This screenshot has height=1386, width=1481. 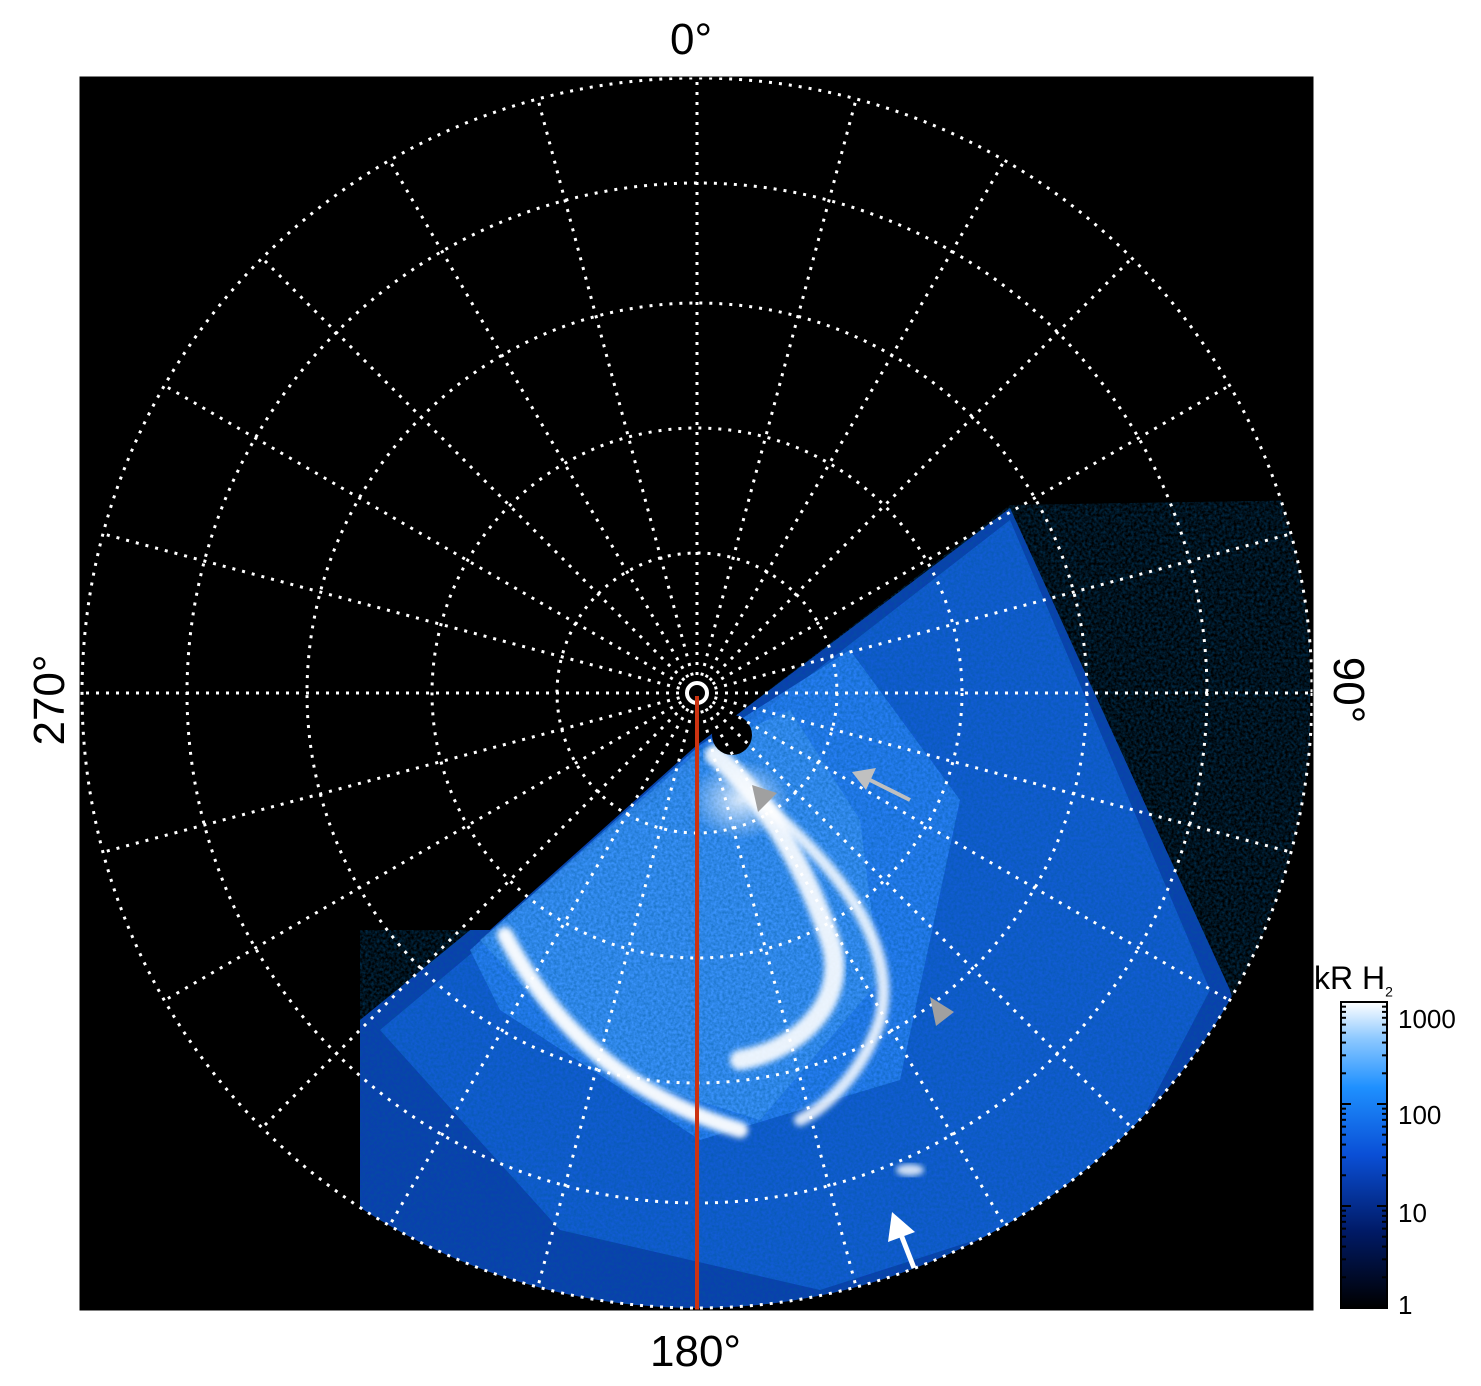 I want to click on colorbar-tick-label: 10, so click(x=1412, y=1213).